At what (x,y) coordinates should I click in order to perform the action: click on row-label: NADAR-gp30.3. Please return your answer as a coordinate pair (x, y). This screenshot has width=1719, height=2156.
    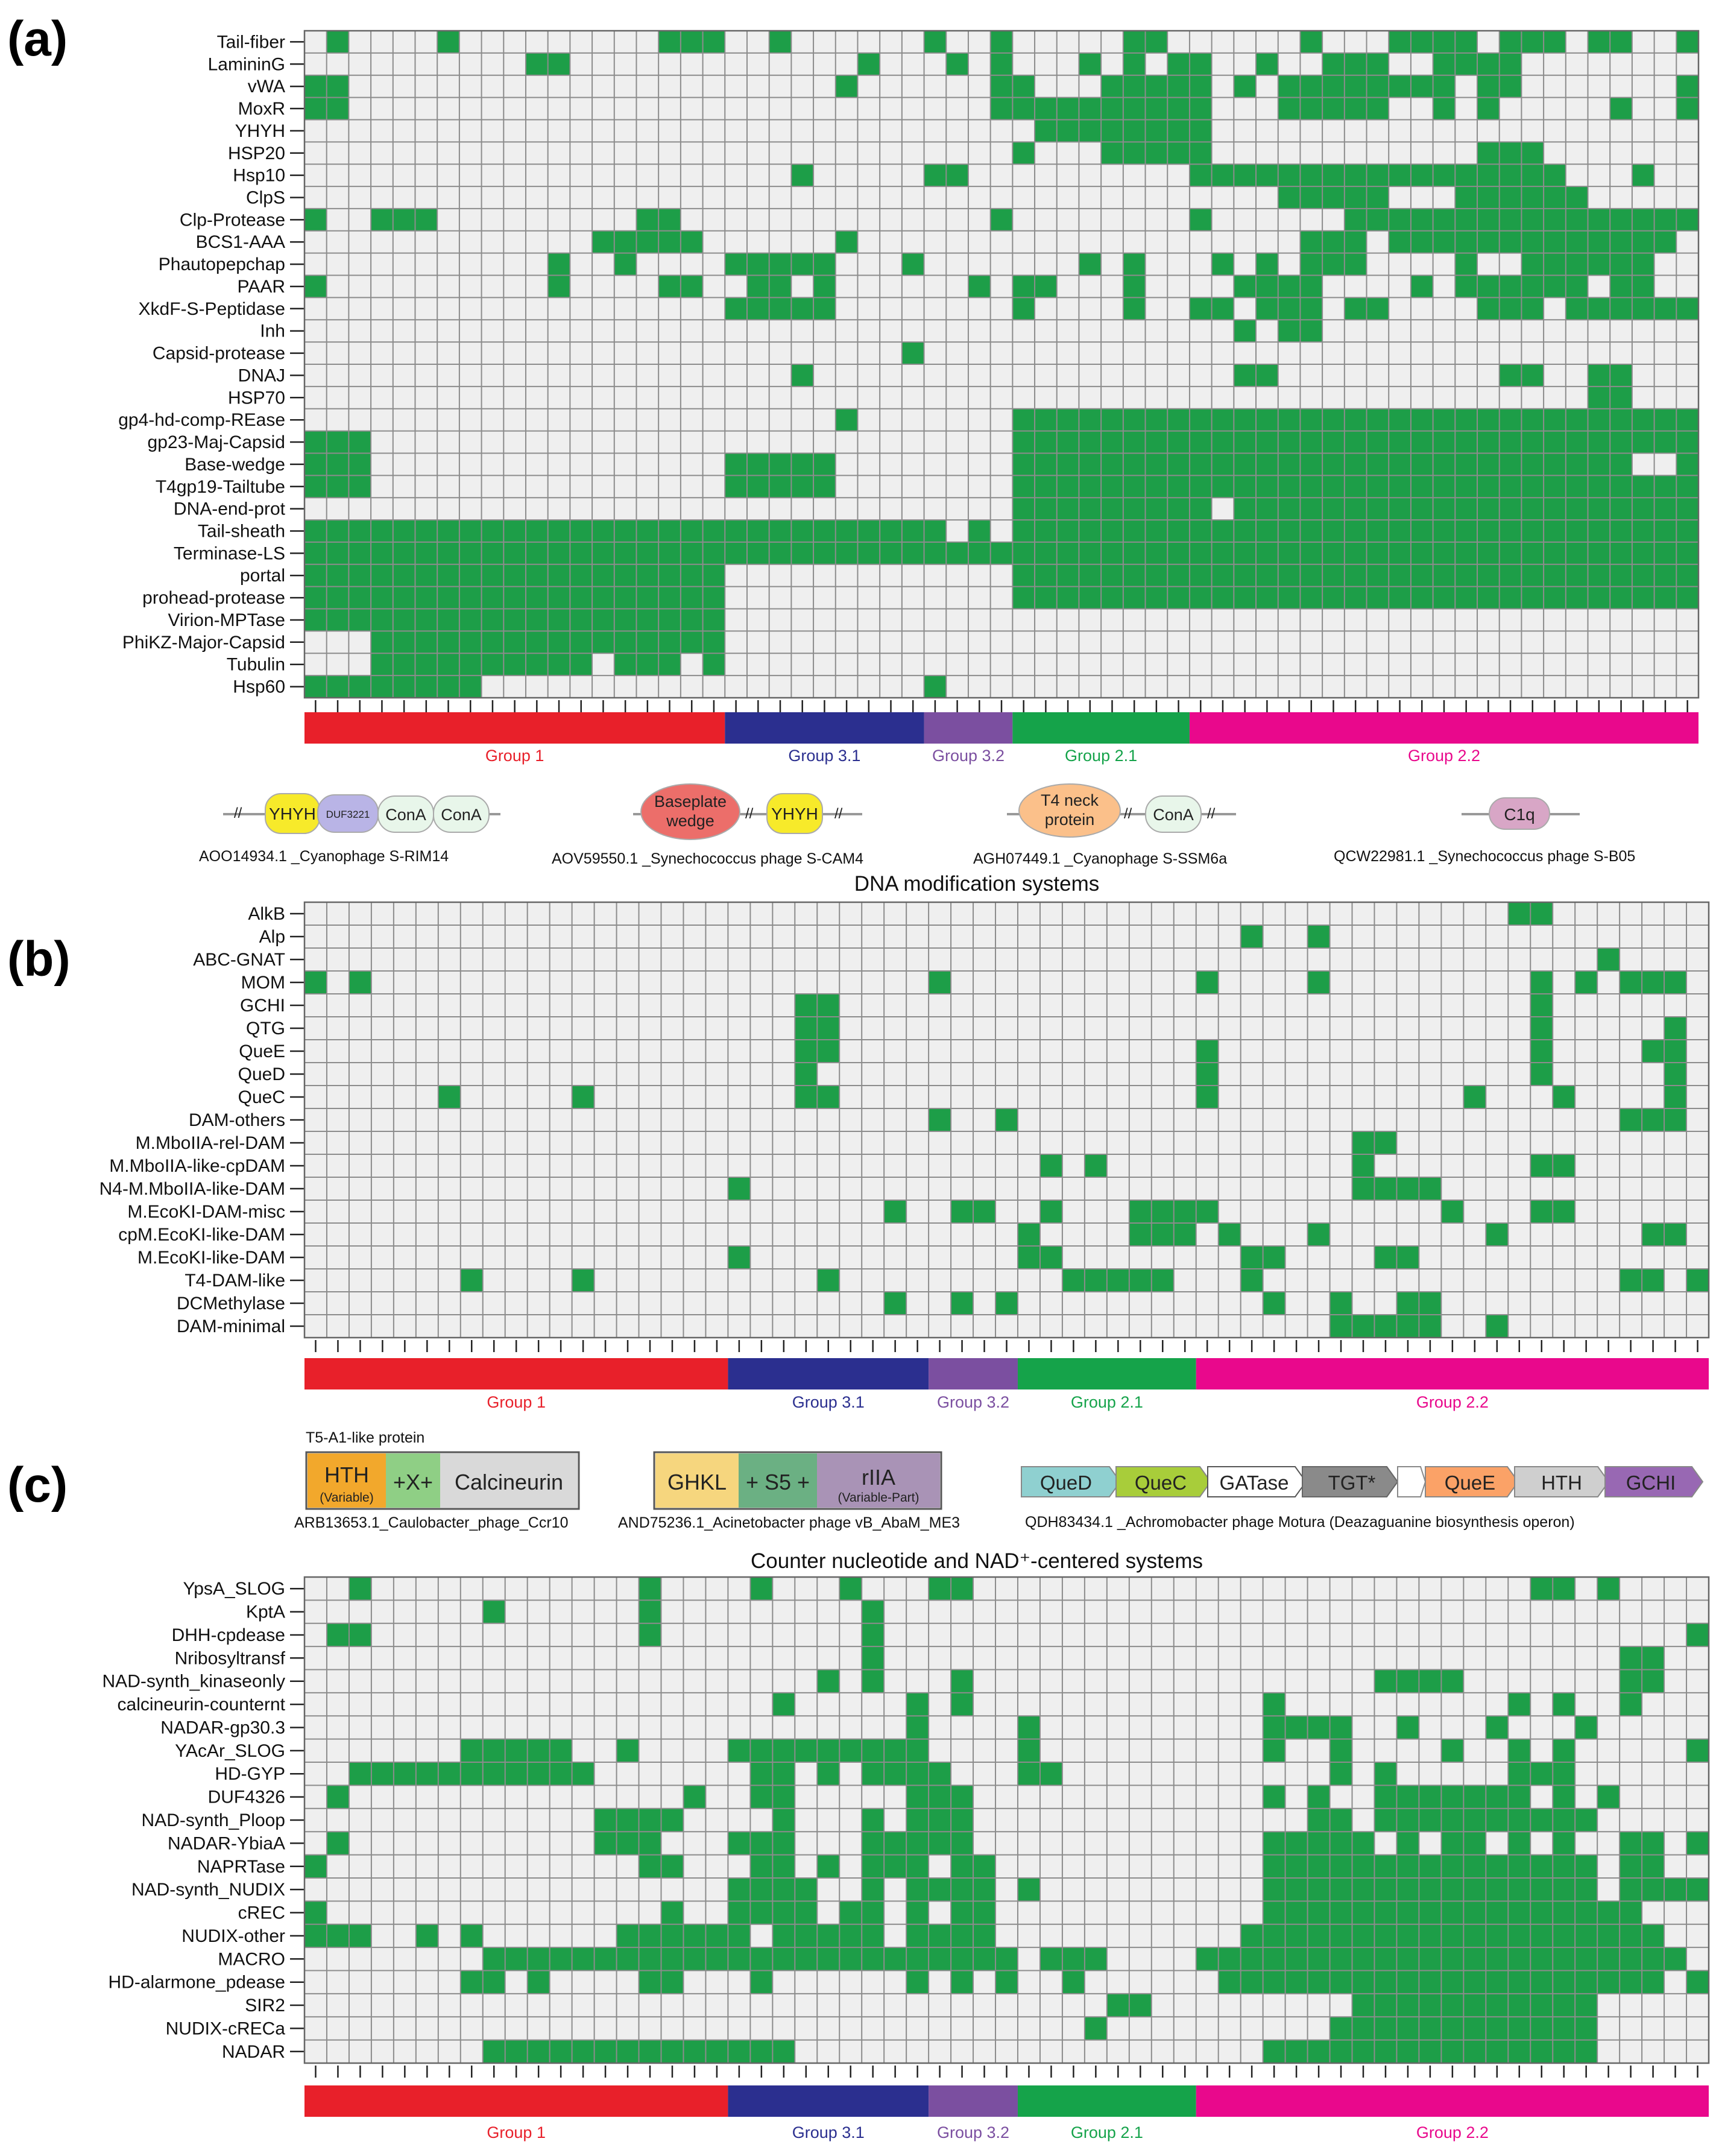
    Looking at the image, I should click on (222, 1728).